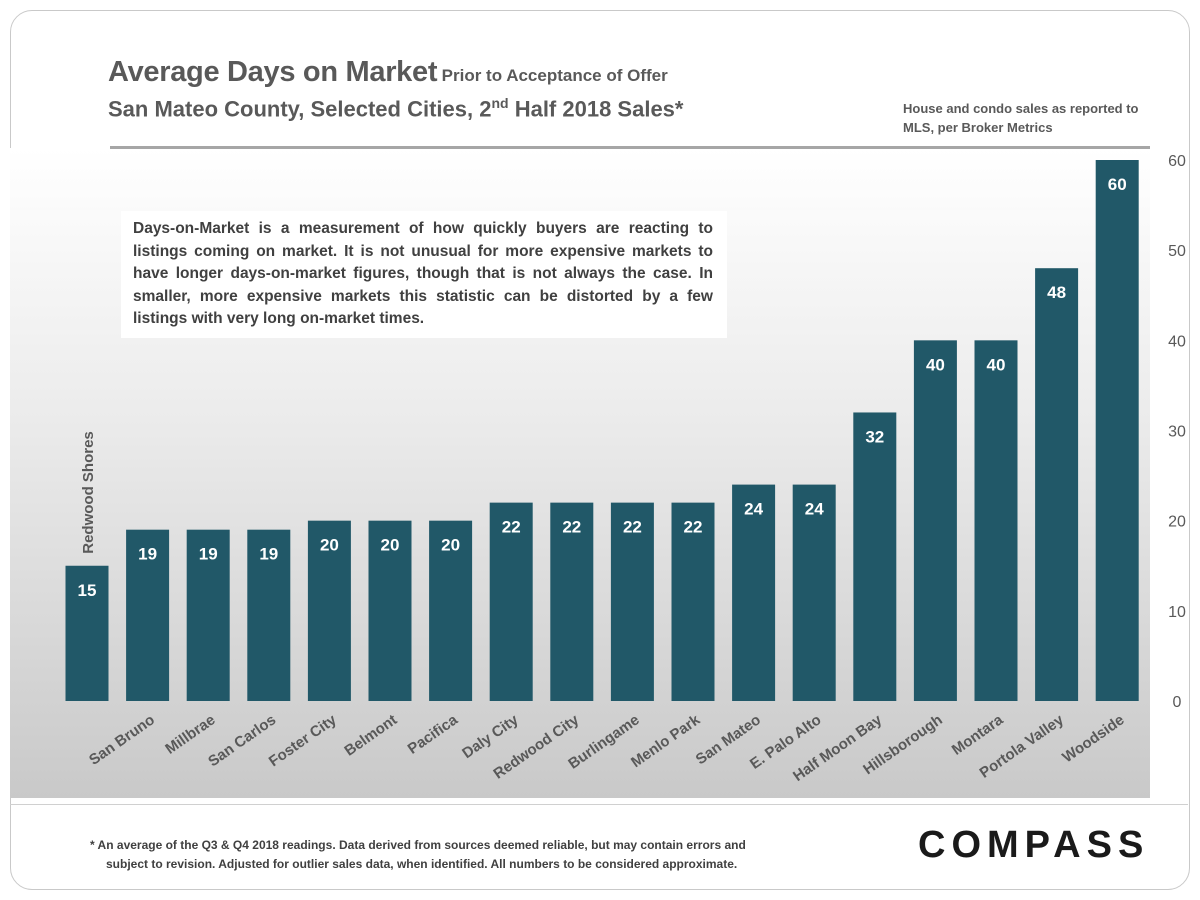 The height and width of the screenshot is (900, 1200). What do you see at coordinates (1177, 612) in the screenshot?
I see `y-tick-label: 10` at bounding box center [1177, 612].